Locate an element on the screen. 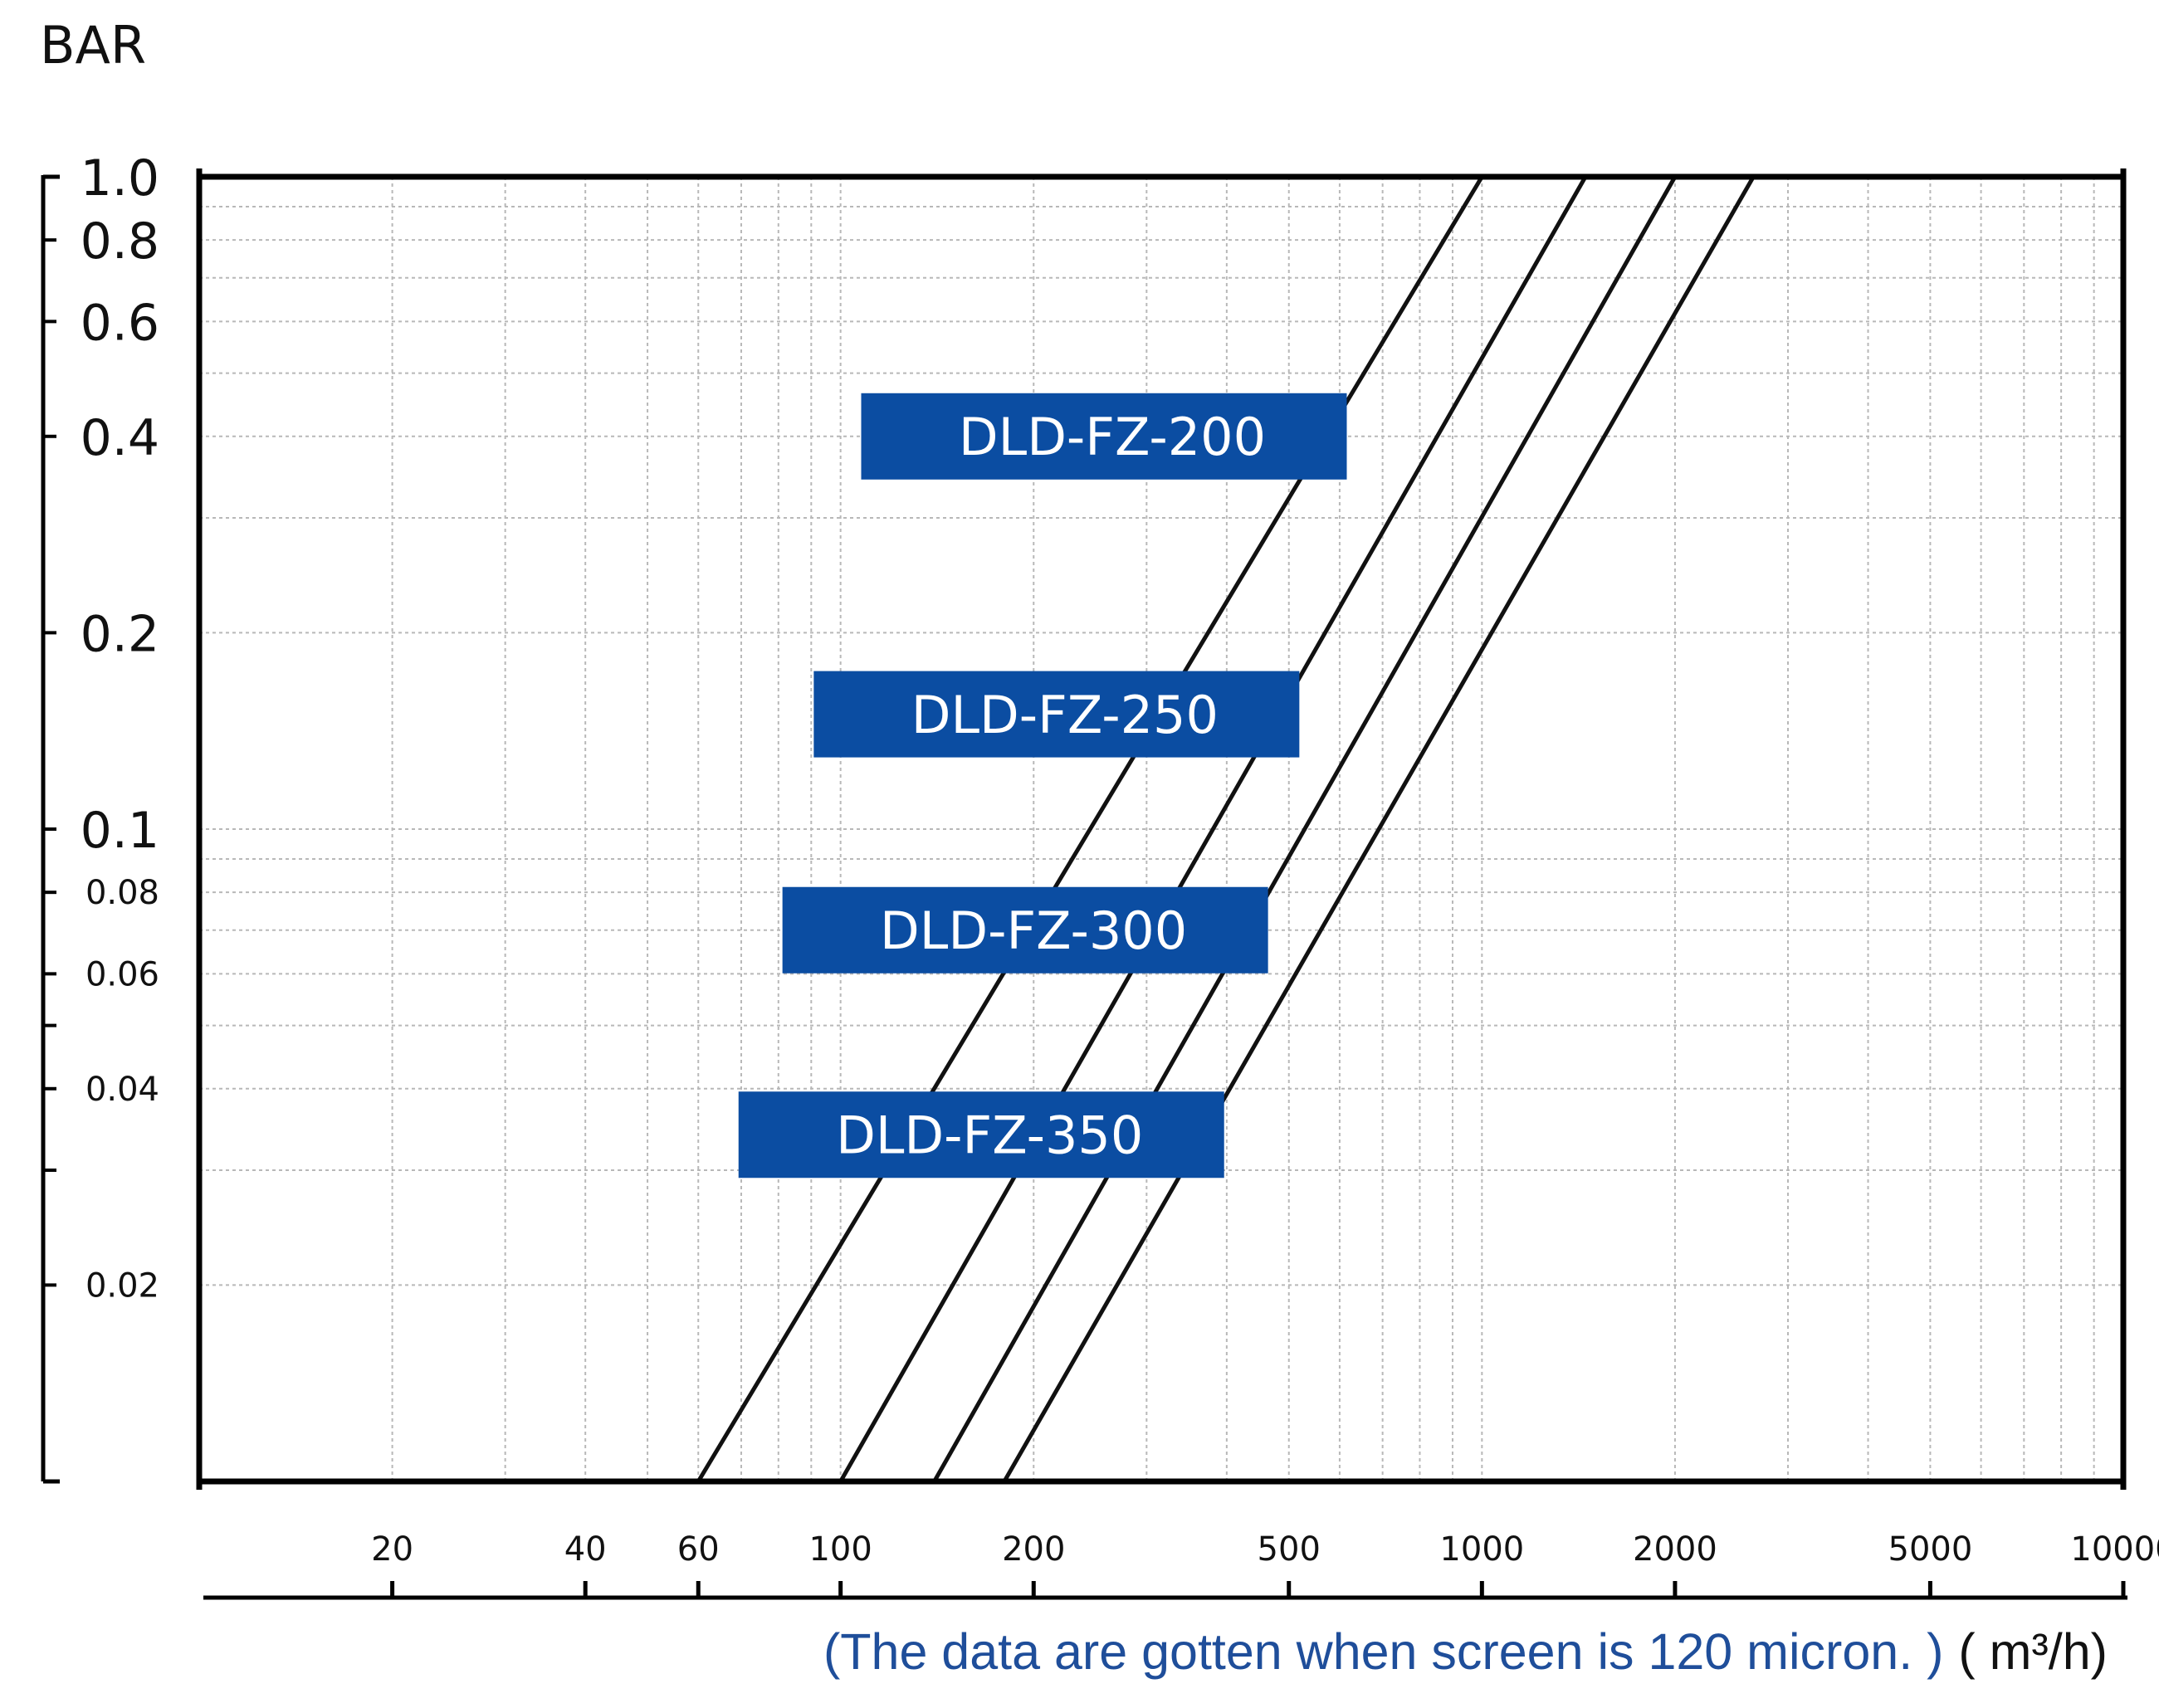  x-tick-label: 20 is located at coordinates (392, 1549).